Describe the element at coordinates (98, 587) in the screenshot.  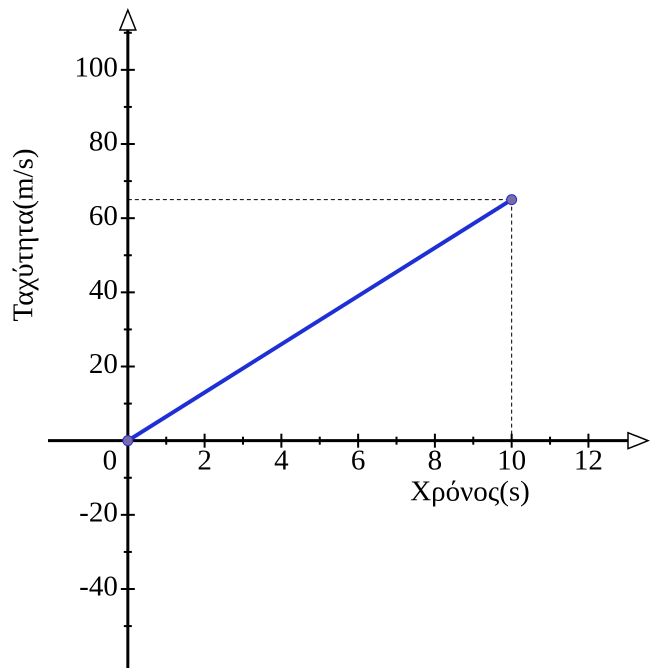
I see `y-tick-label: -40` at that location.